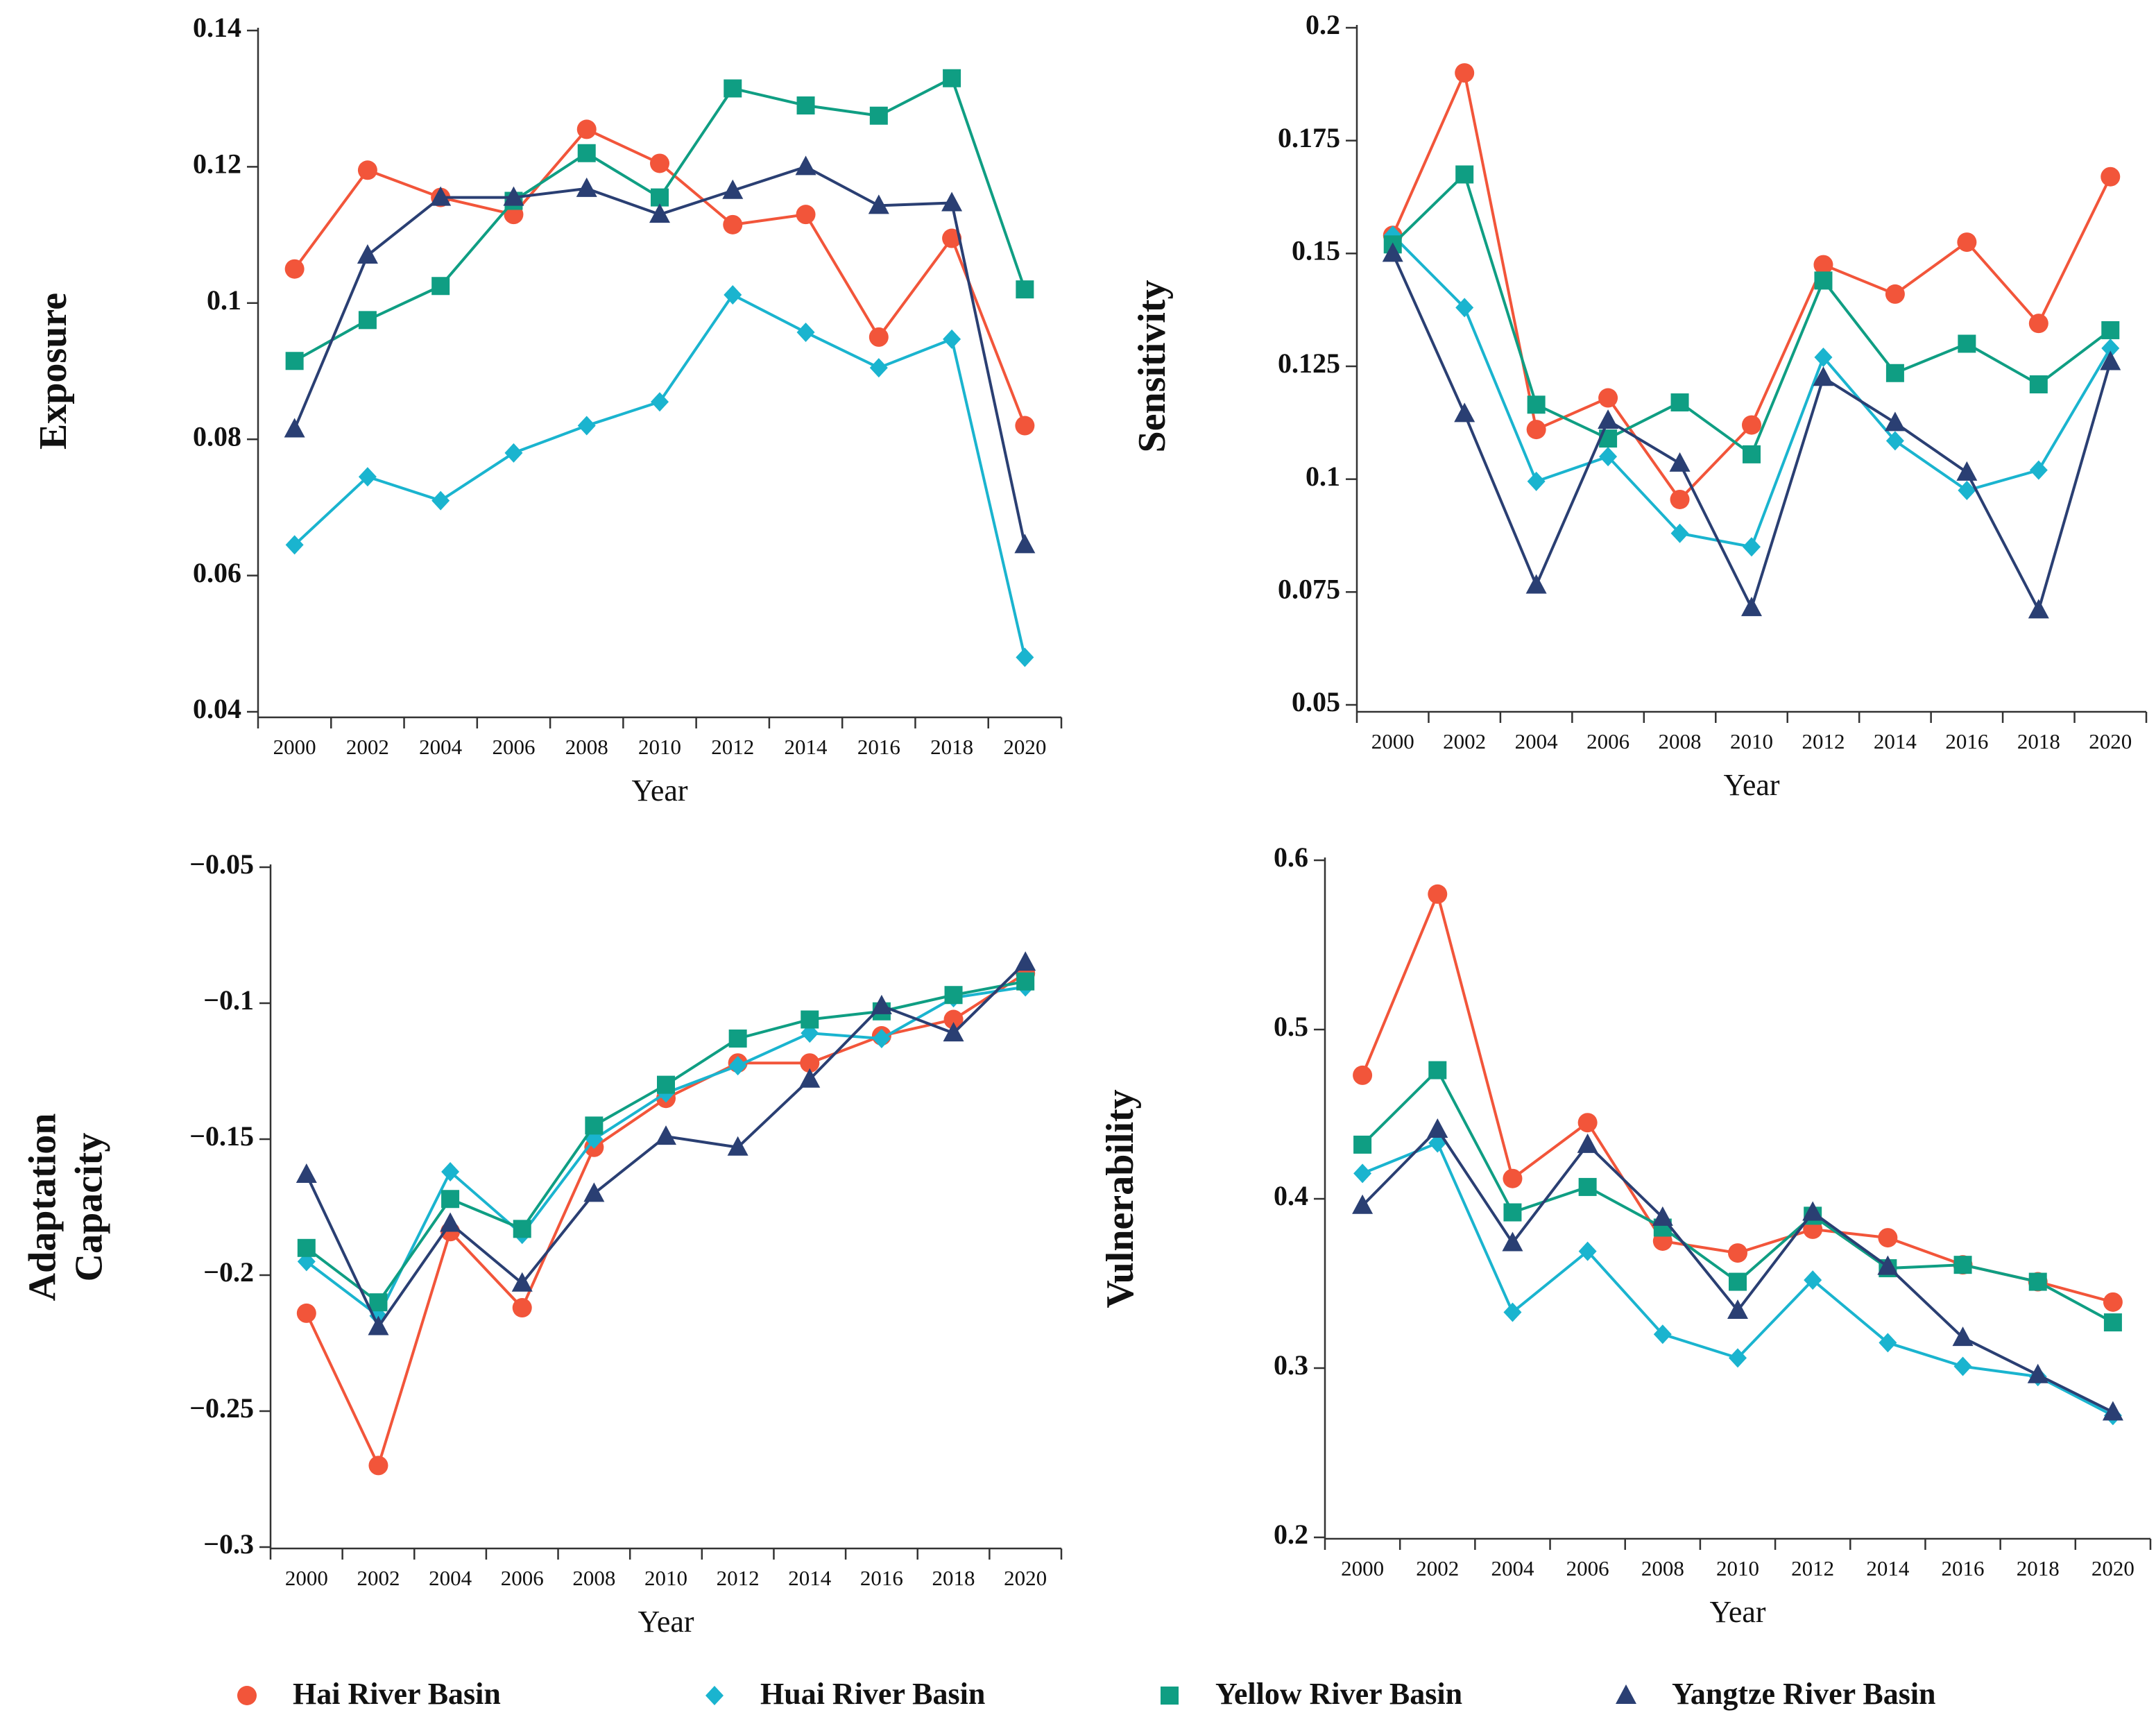  What do you see at coordinates (1512, 1568) in the screenshot?
I see `x-tick-label: 2004` at bounding box center [1512, 1568].